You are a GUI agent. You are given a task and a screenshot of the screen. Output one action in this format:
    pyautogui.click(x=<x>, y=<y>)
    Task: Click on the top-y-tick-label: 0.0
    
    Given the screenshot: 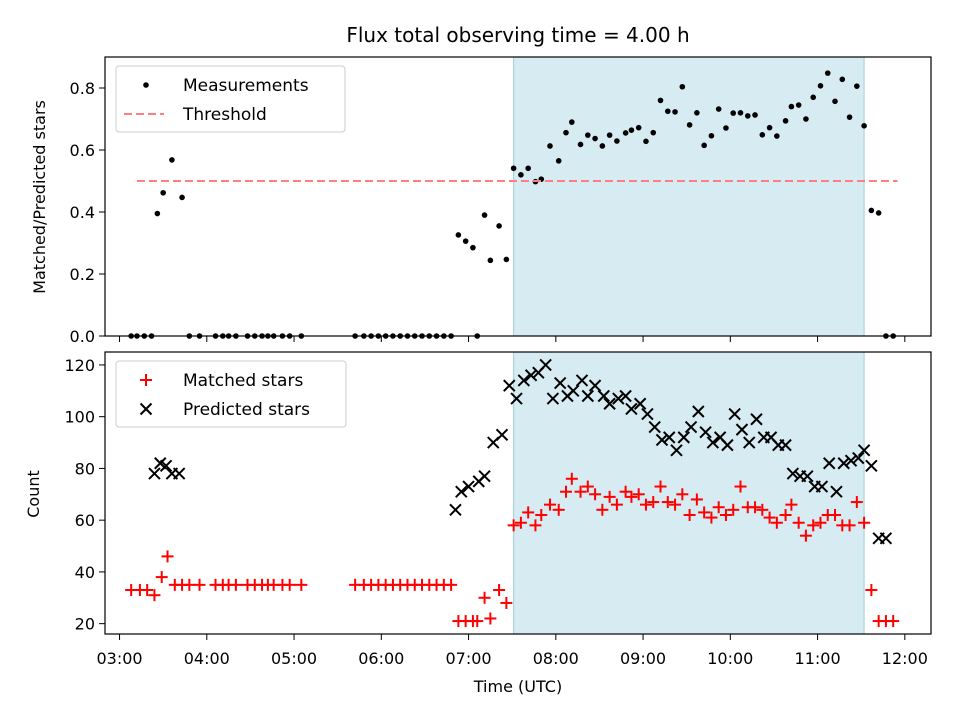 What is the action you would take?
    pyautogui.click(x=82, y=336)
    